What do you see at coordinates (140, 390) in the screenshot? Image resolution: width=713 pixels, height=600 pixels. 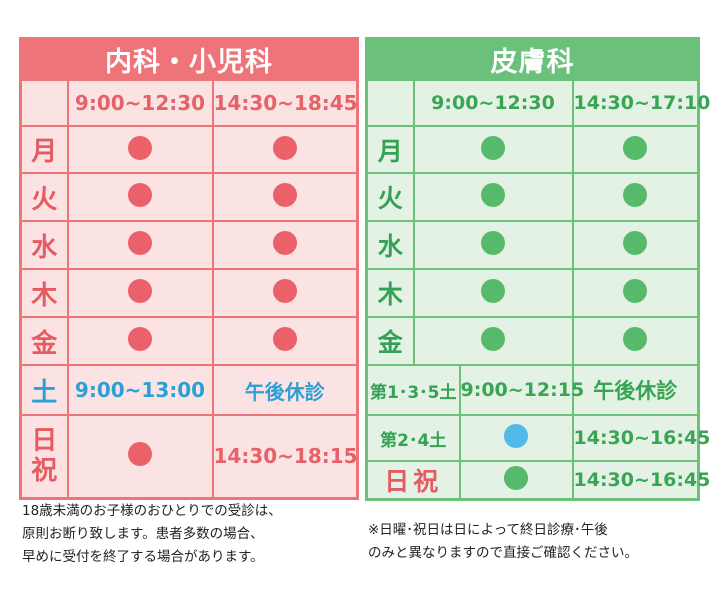 I see `internal-sat-morning: 9:00~13:00` at bounding box center [140, 390].